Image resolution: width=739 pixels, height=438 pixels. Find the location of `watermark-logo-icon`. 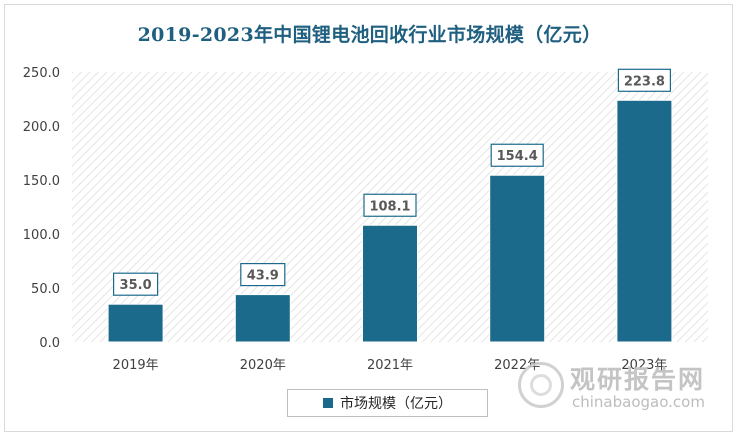

watermark-logo-icon is located at coordinates (541, 385).